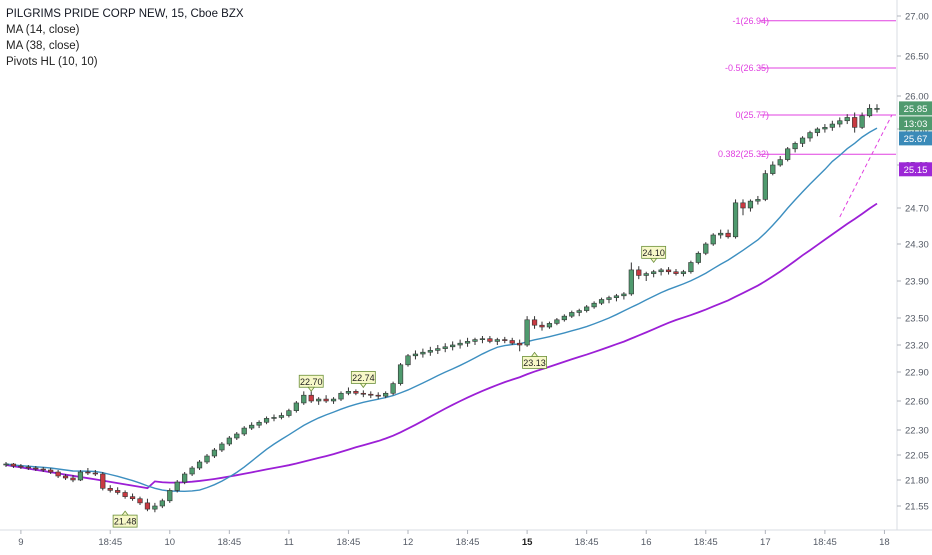  Describe the element at coordinates (363, 378) in the screenshot. I see `pivot-label: 22.74` at that location.